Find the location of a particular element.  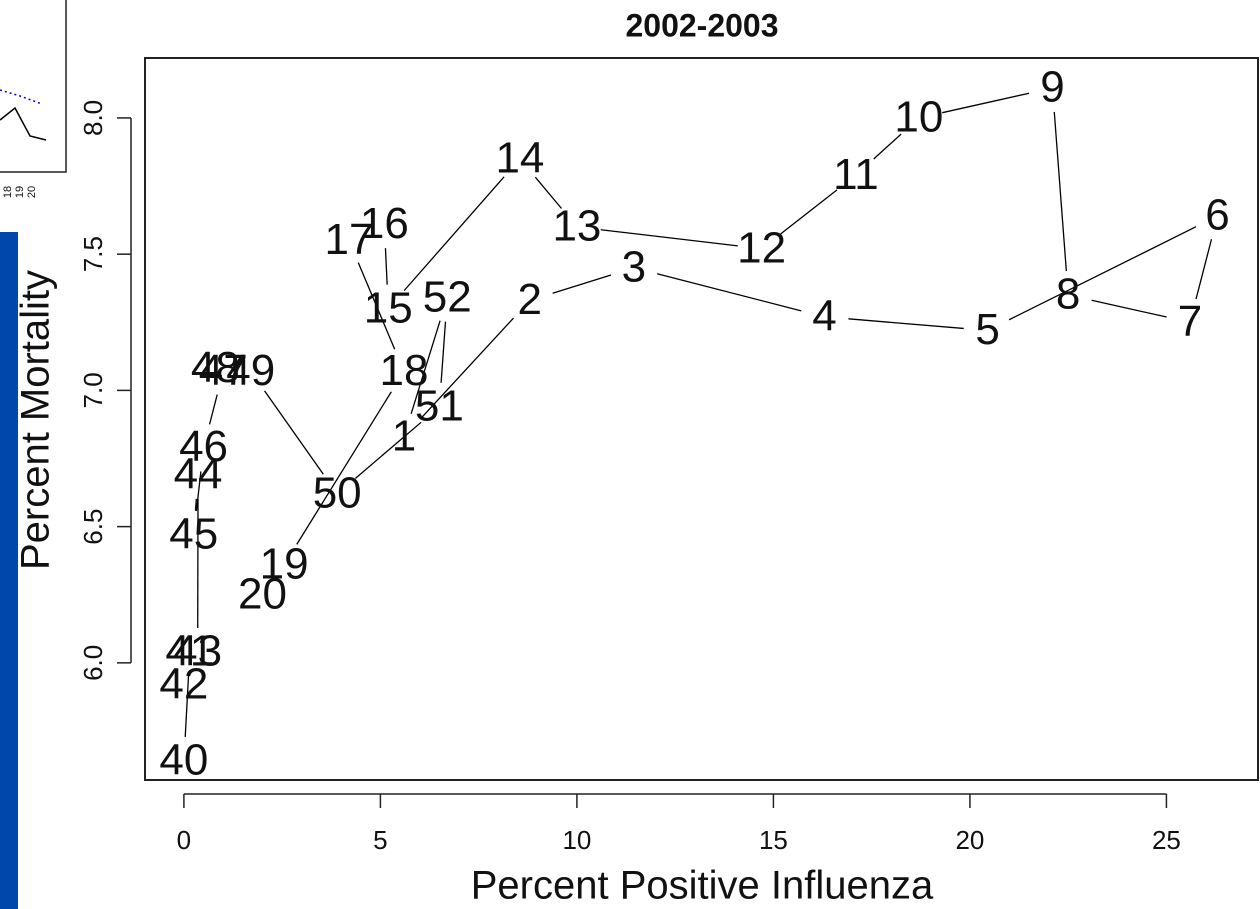

point-label: 9 is located at coordinates (1052, 87).